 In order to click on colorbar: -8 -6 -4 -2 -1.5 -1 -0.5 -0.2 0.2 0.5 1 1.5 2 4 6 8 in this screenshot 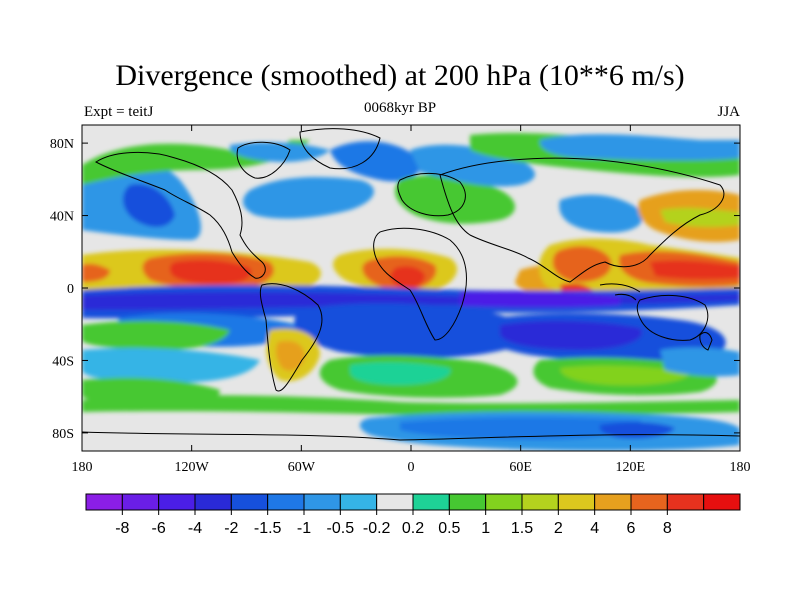, I will do `click(413, 515)`.